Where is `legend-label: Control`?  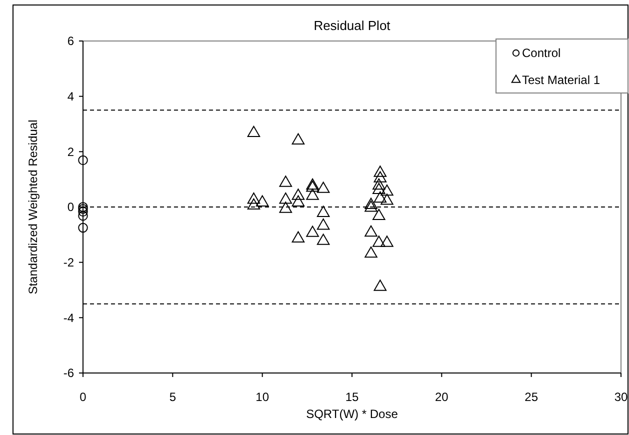
legend-label: Control is located at coordinates (541, 53).